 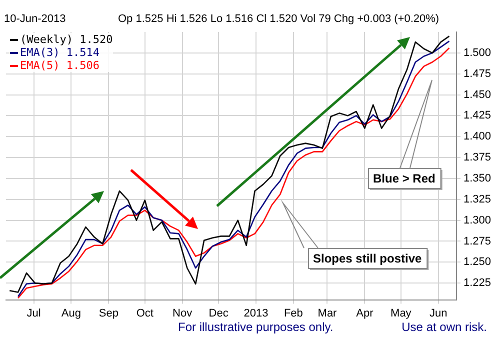 What do you see at coordinates (404, 178) in the screenshot?
I see `annotation: Blue > Red` at bounding box center [404, 178].